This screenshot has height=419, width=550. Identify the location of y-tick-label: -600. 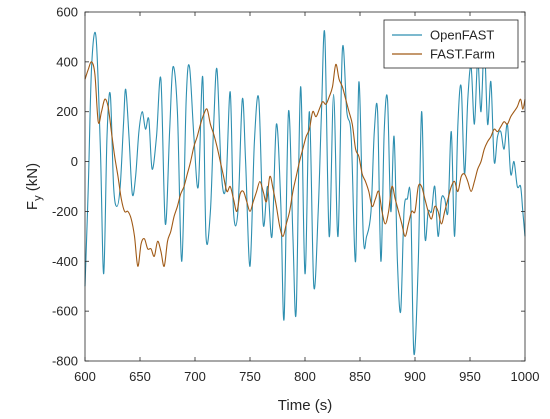
(65, 311).